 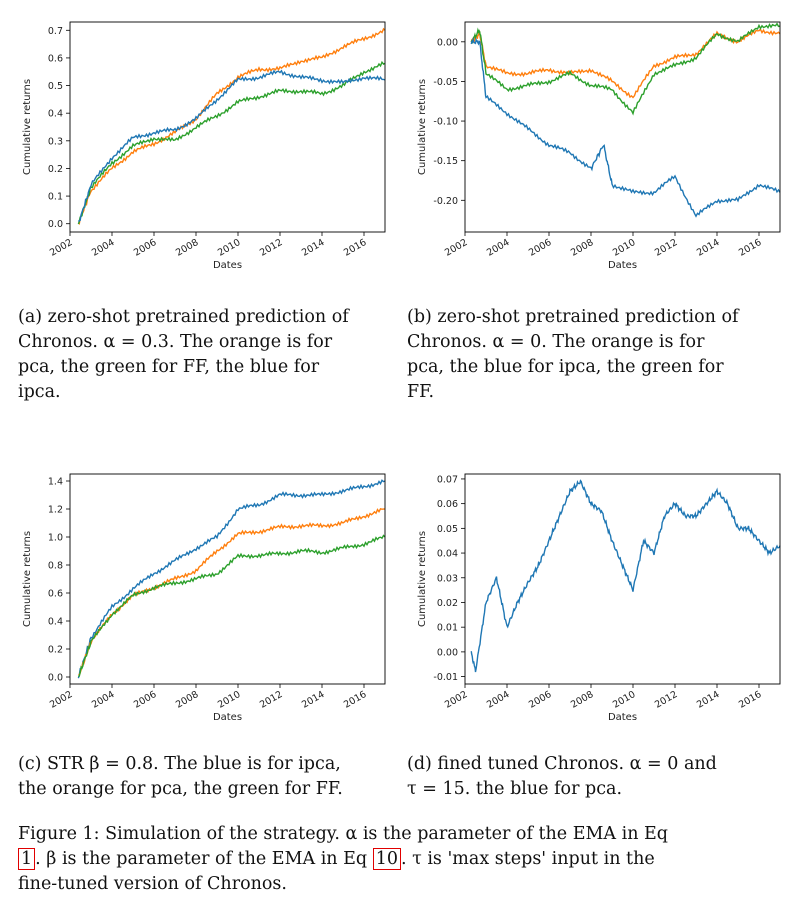 What do you see at coordinates (183, 317) in the screenshot?
I see `caption-a-line: (a) zero-shot pretrained prediction of` at bounding box center [183, 317].